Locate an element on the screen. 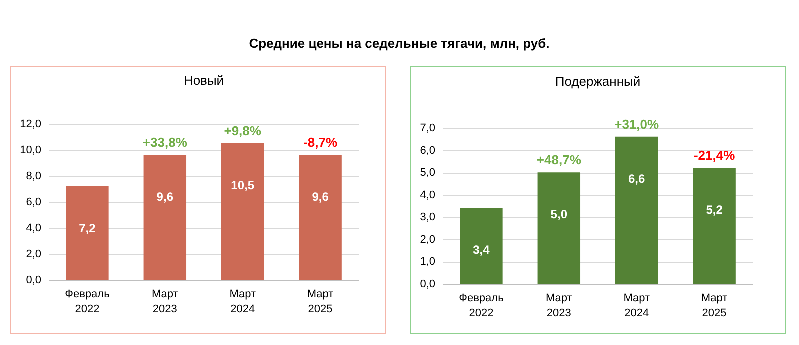 The height and width of the screenshot is (345, 799). y-tick-label: 12,0 is located at coordinates (31, 124).